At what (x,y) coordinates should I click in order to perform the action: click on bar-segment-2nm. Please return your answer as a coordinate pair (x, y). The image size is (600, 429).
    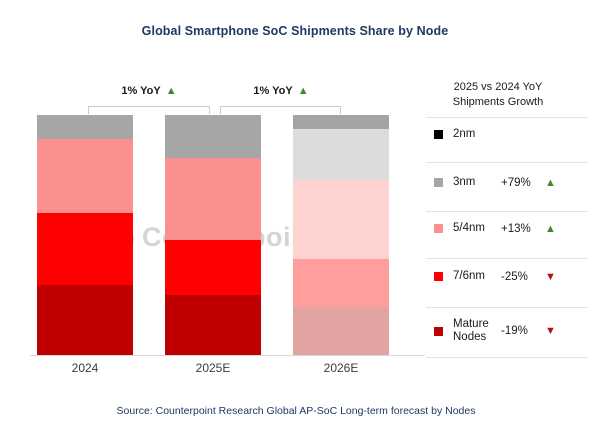
    Looking at the image, I should click on (341, 122).